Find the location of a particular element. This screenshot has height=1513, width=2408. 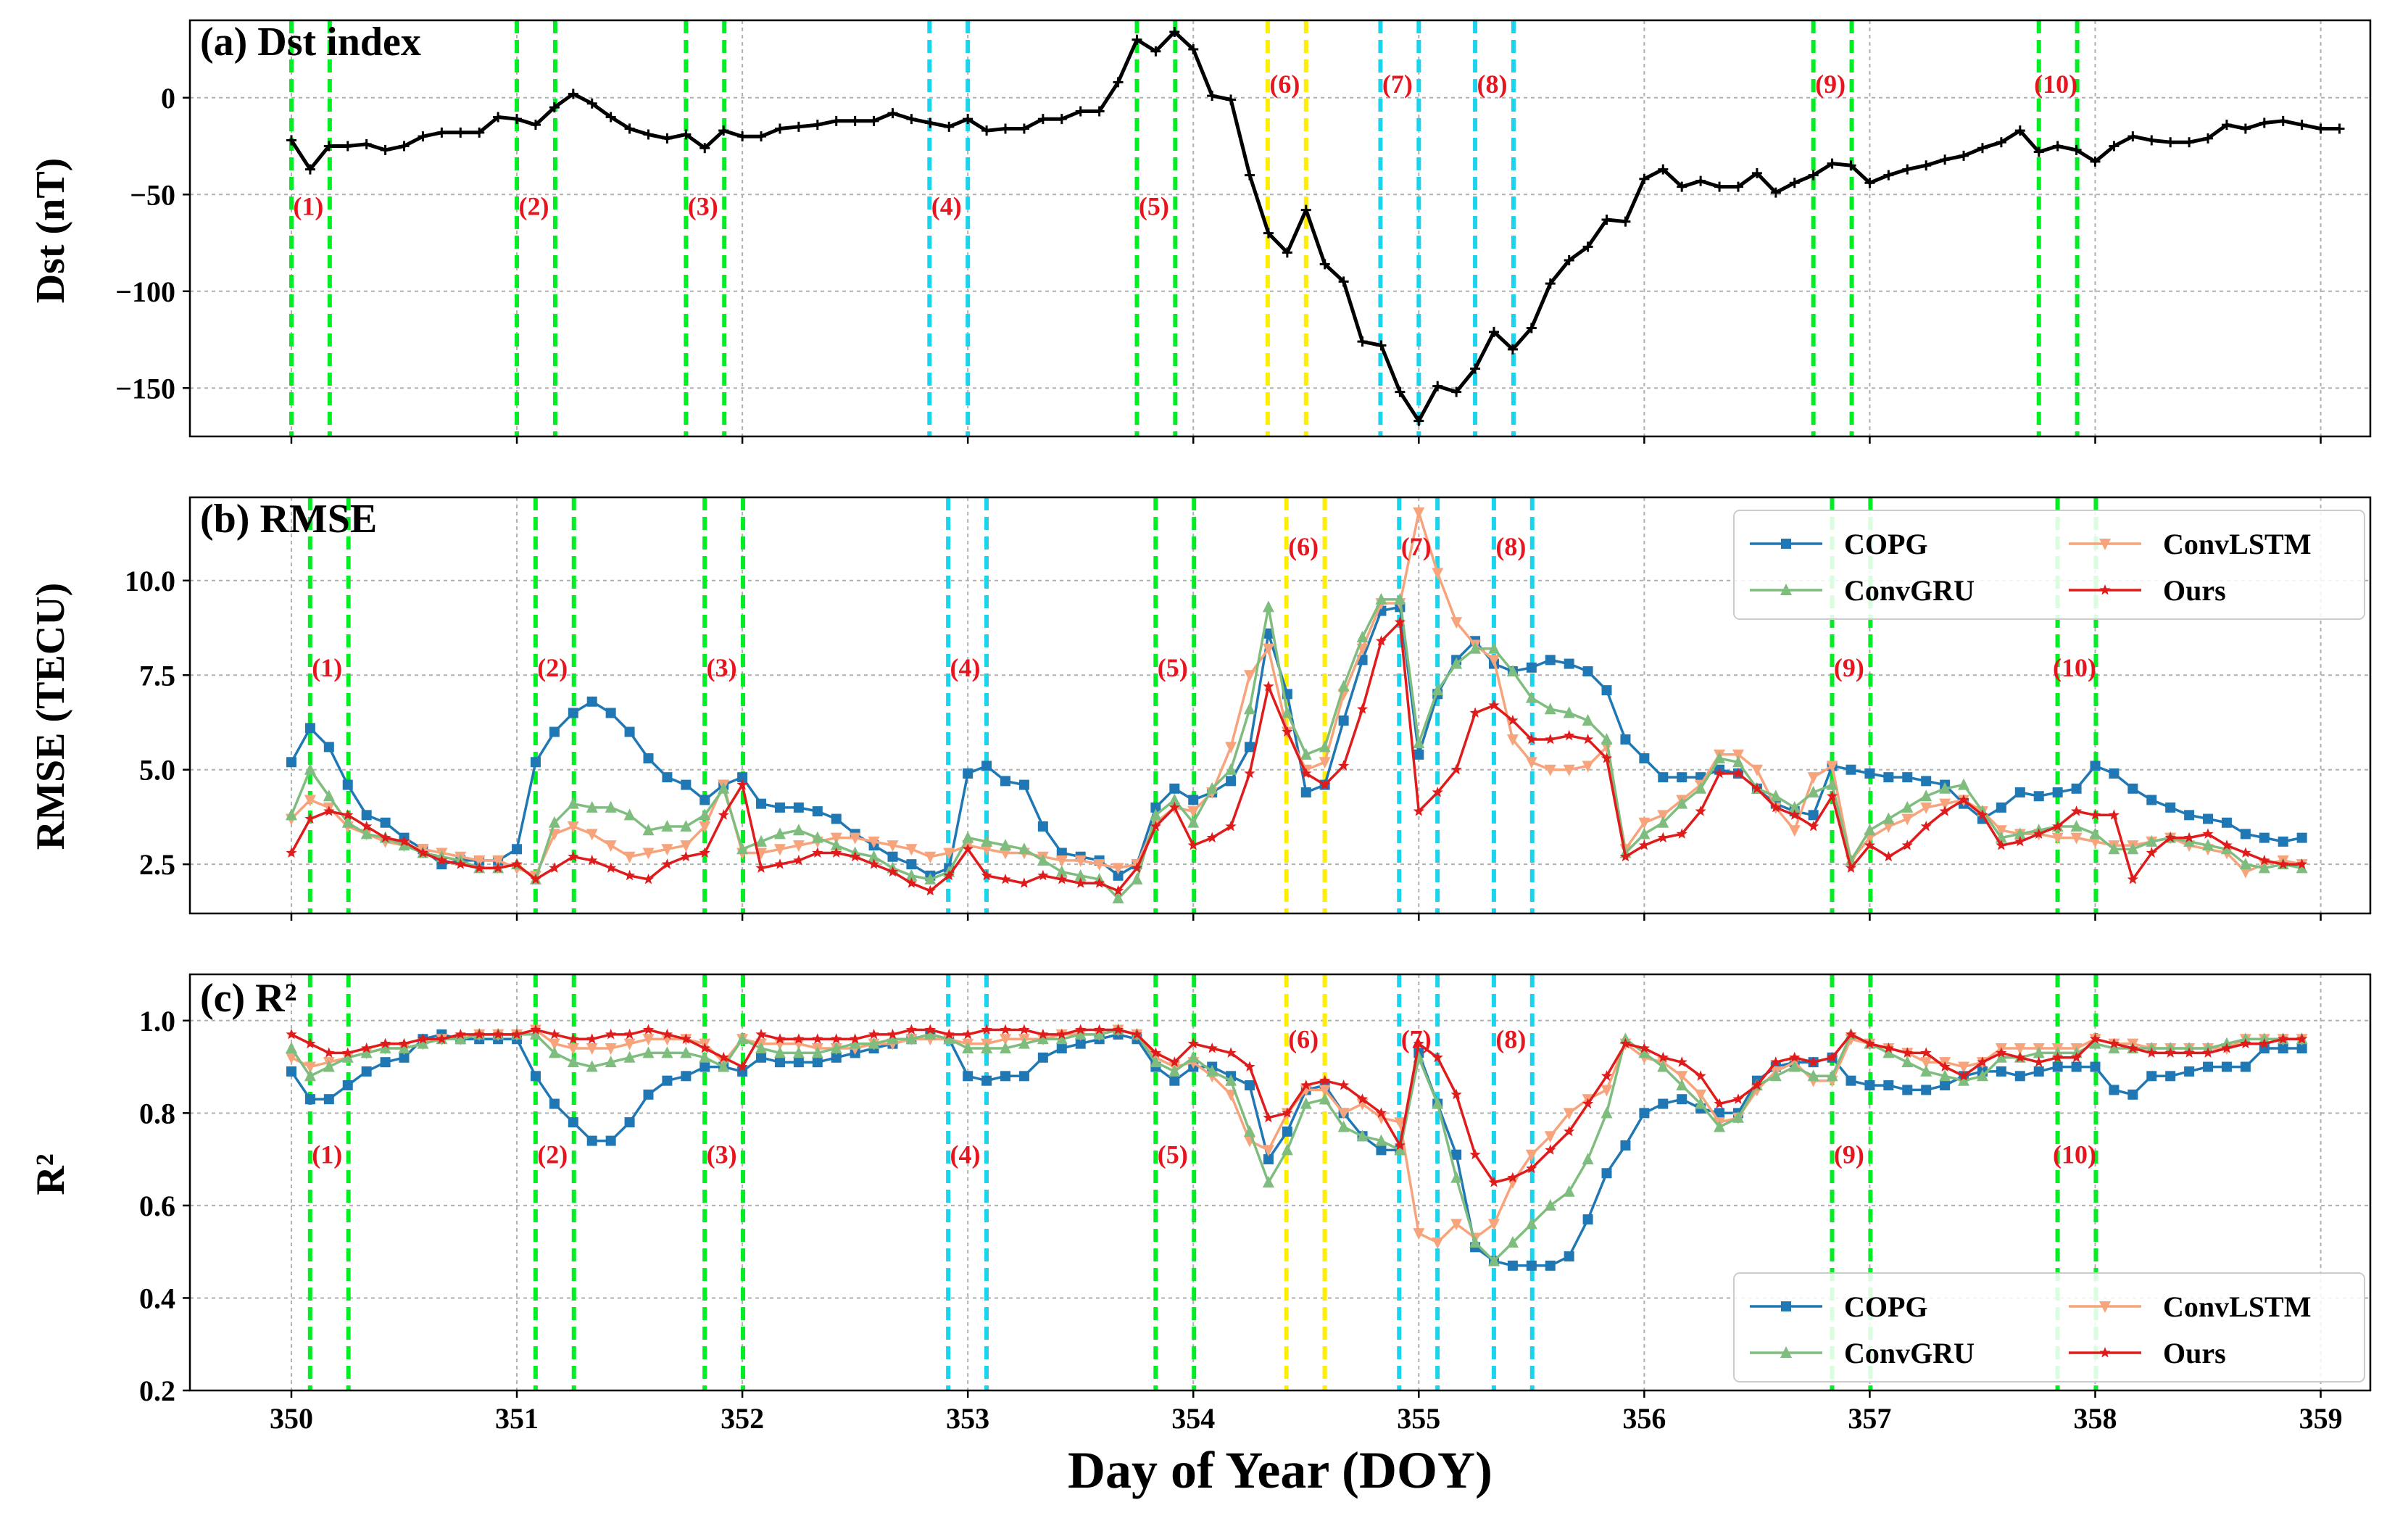

series-ours is located at coordinates (1297, 1105).